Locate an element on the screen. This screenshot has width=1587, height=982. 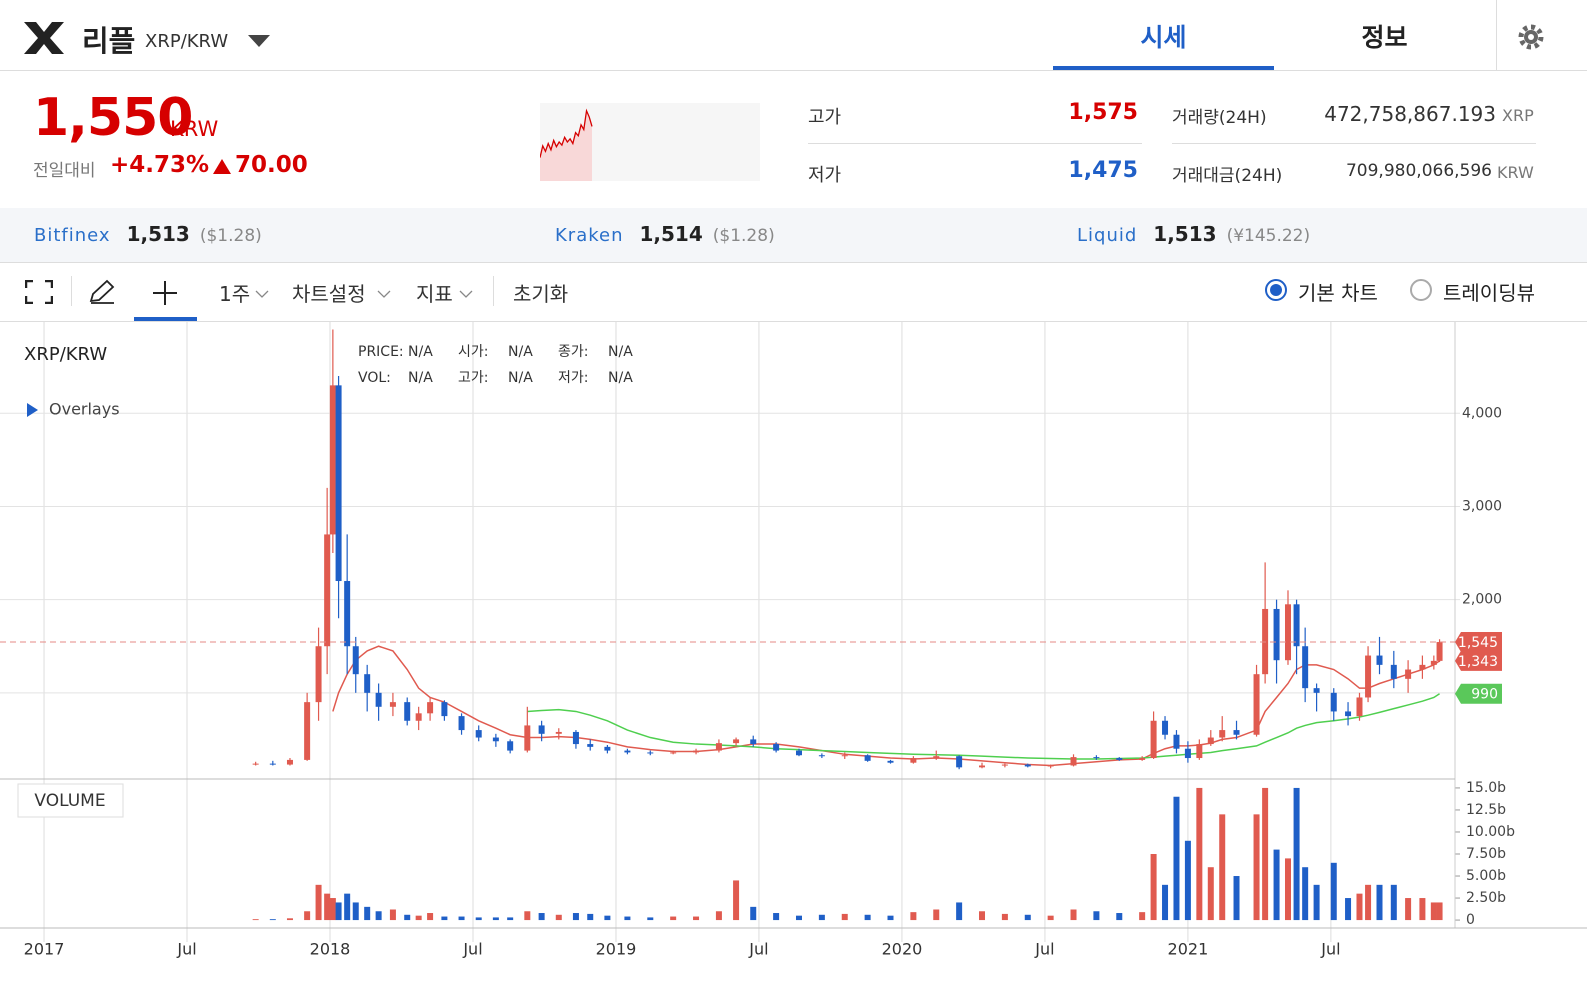
info-label: 저가: is located at coordinates (573, 378).